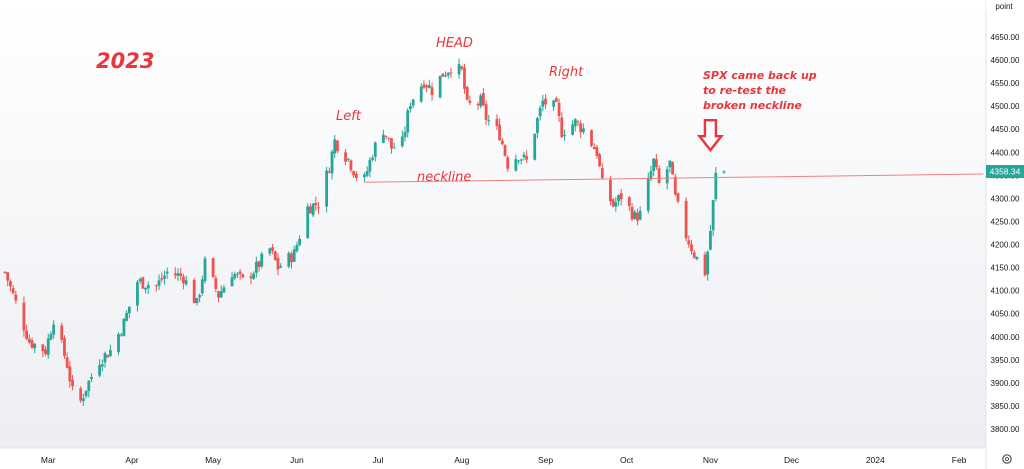 This screenshot has width=1024, height=469. What do you see at coordinates (1005, 314) in the screenshot?
I see `y-tick-label: 4050.00` at bounding box center [1005, 314].